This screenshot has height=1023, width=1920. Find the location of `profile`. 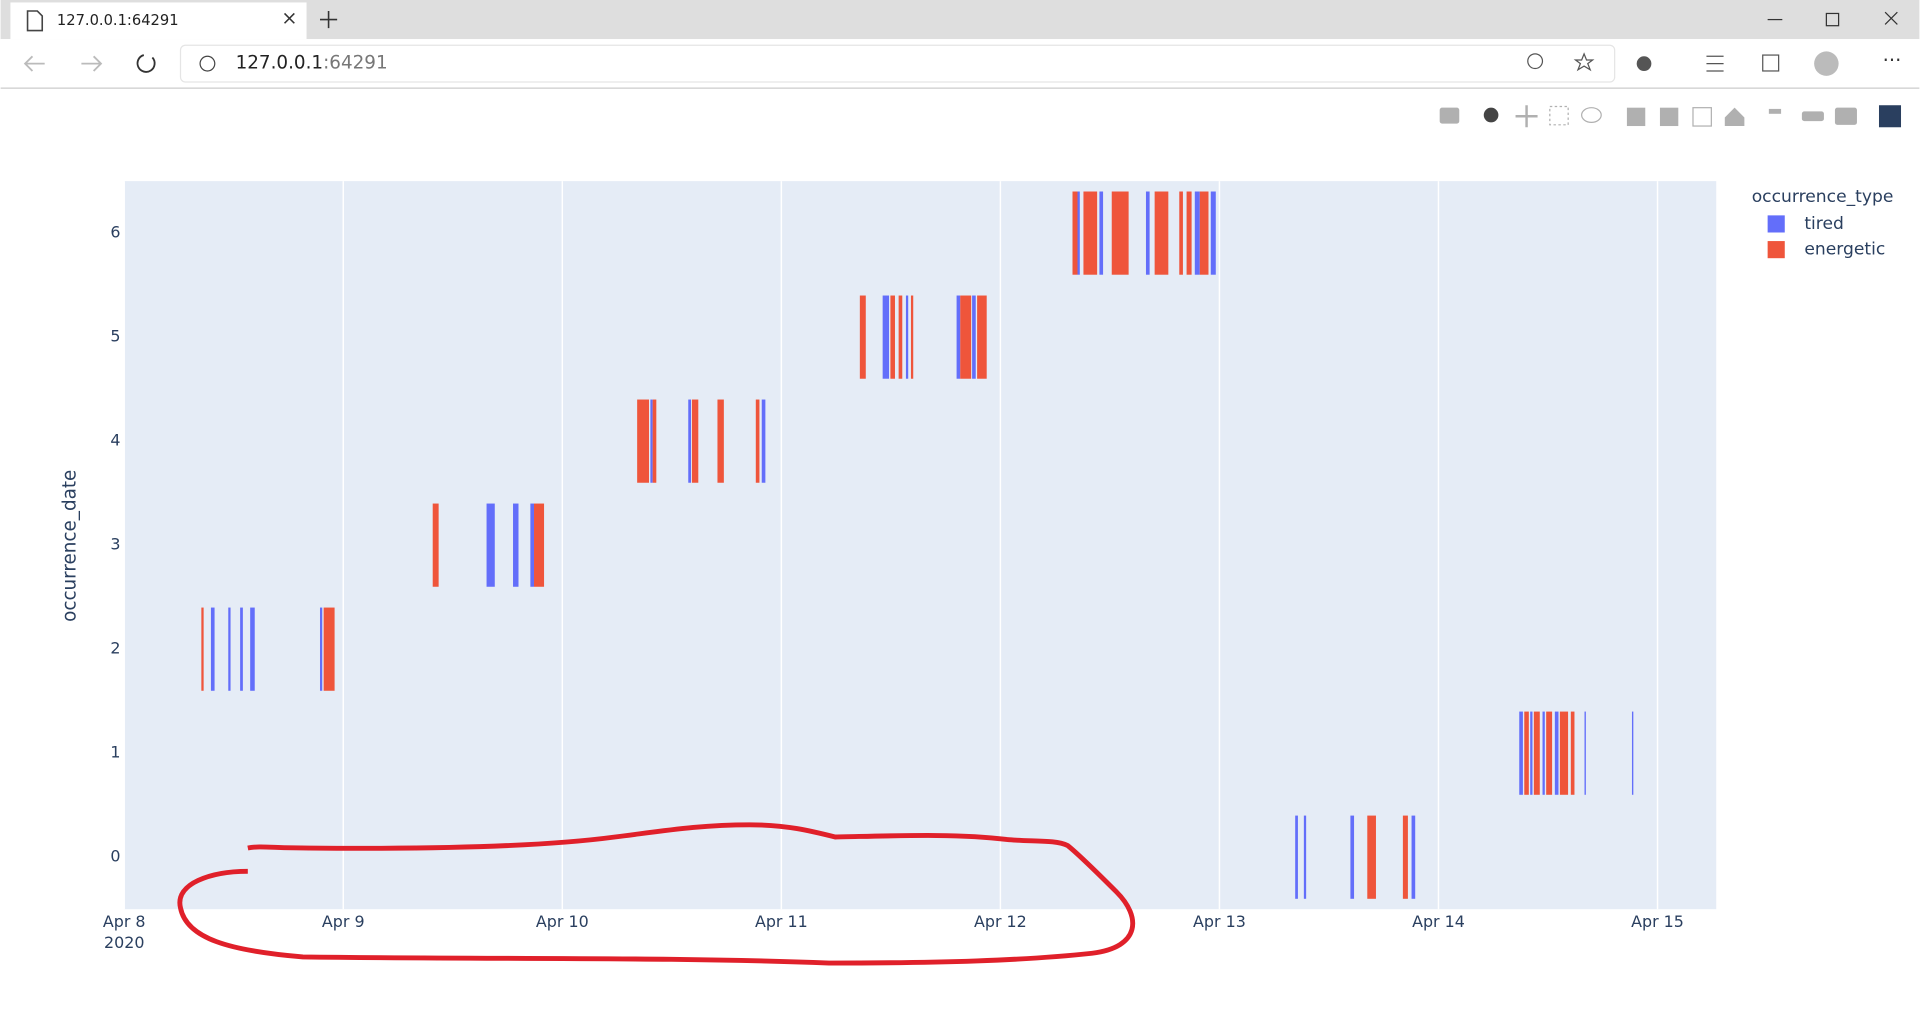

profile is located at coordinates (1826, 63).